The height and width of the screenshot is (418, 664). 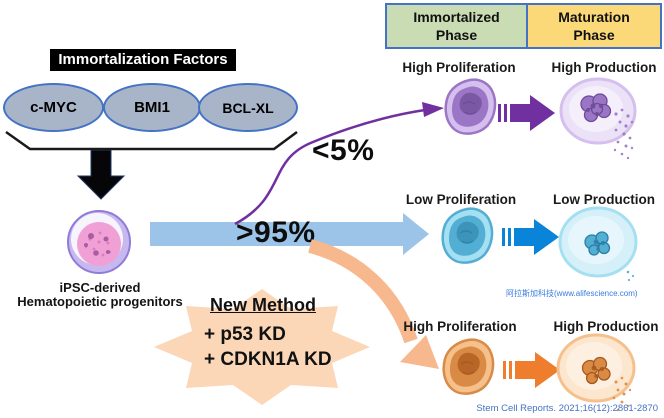 I want to click on major-branch-arrow, so click(x=289, y=234).